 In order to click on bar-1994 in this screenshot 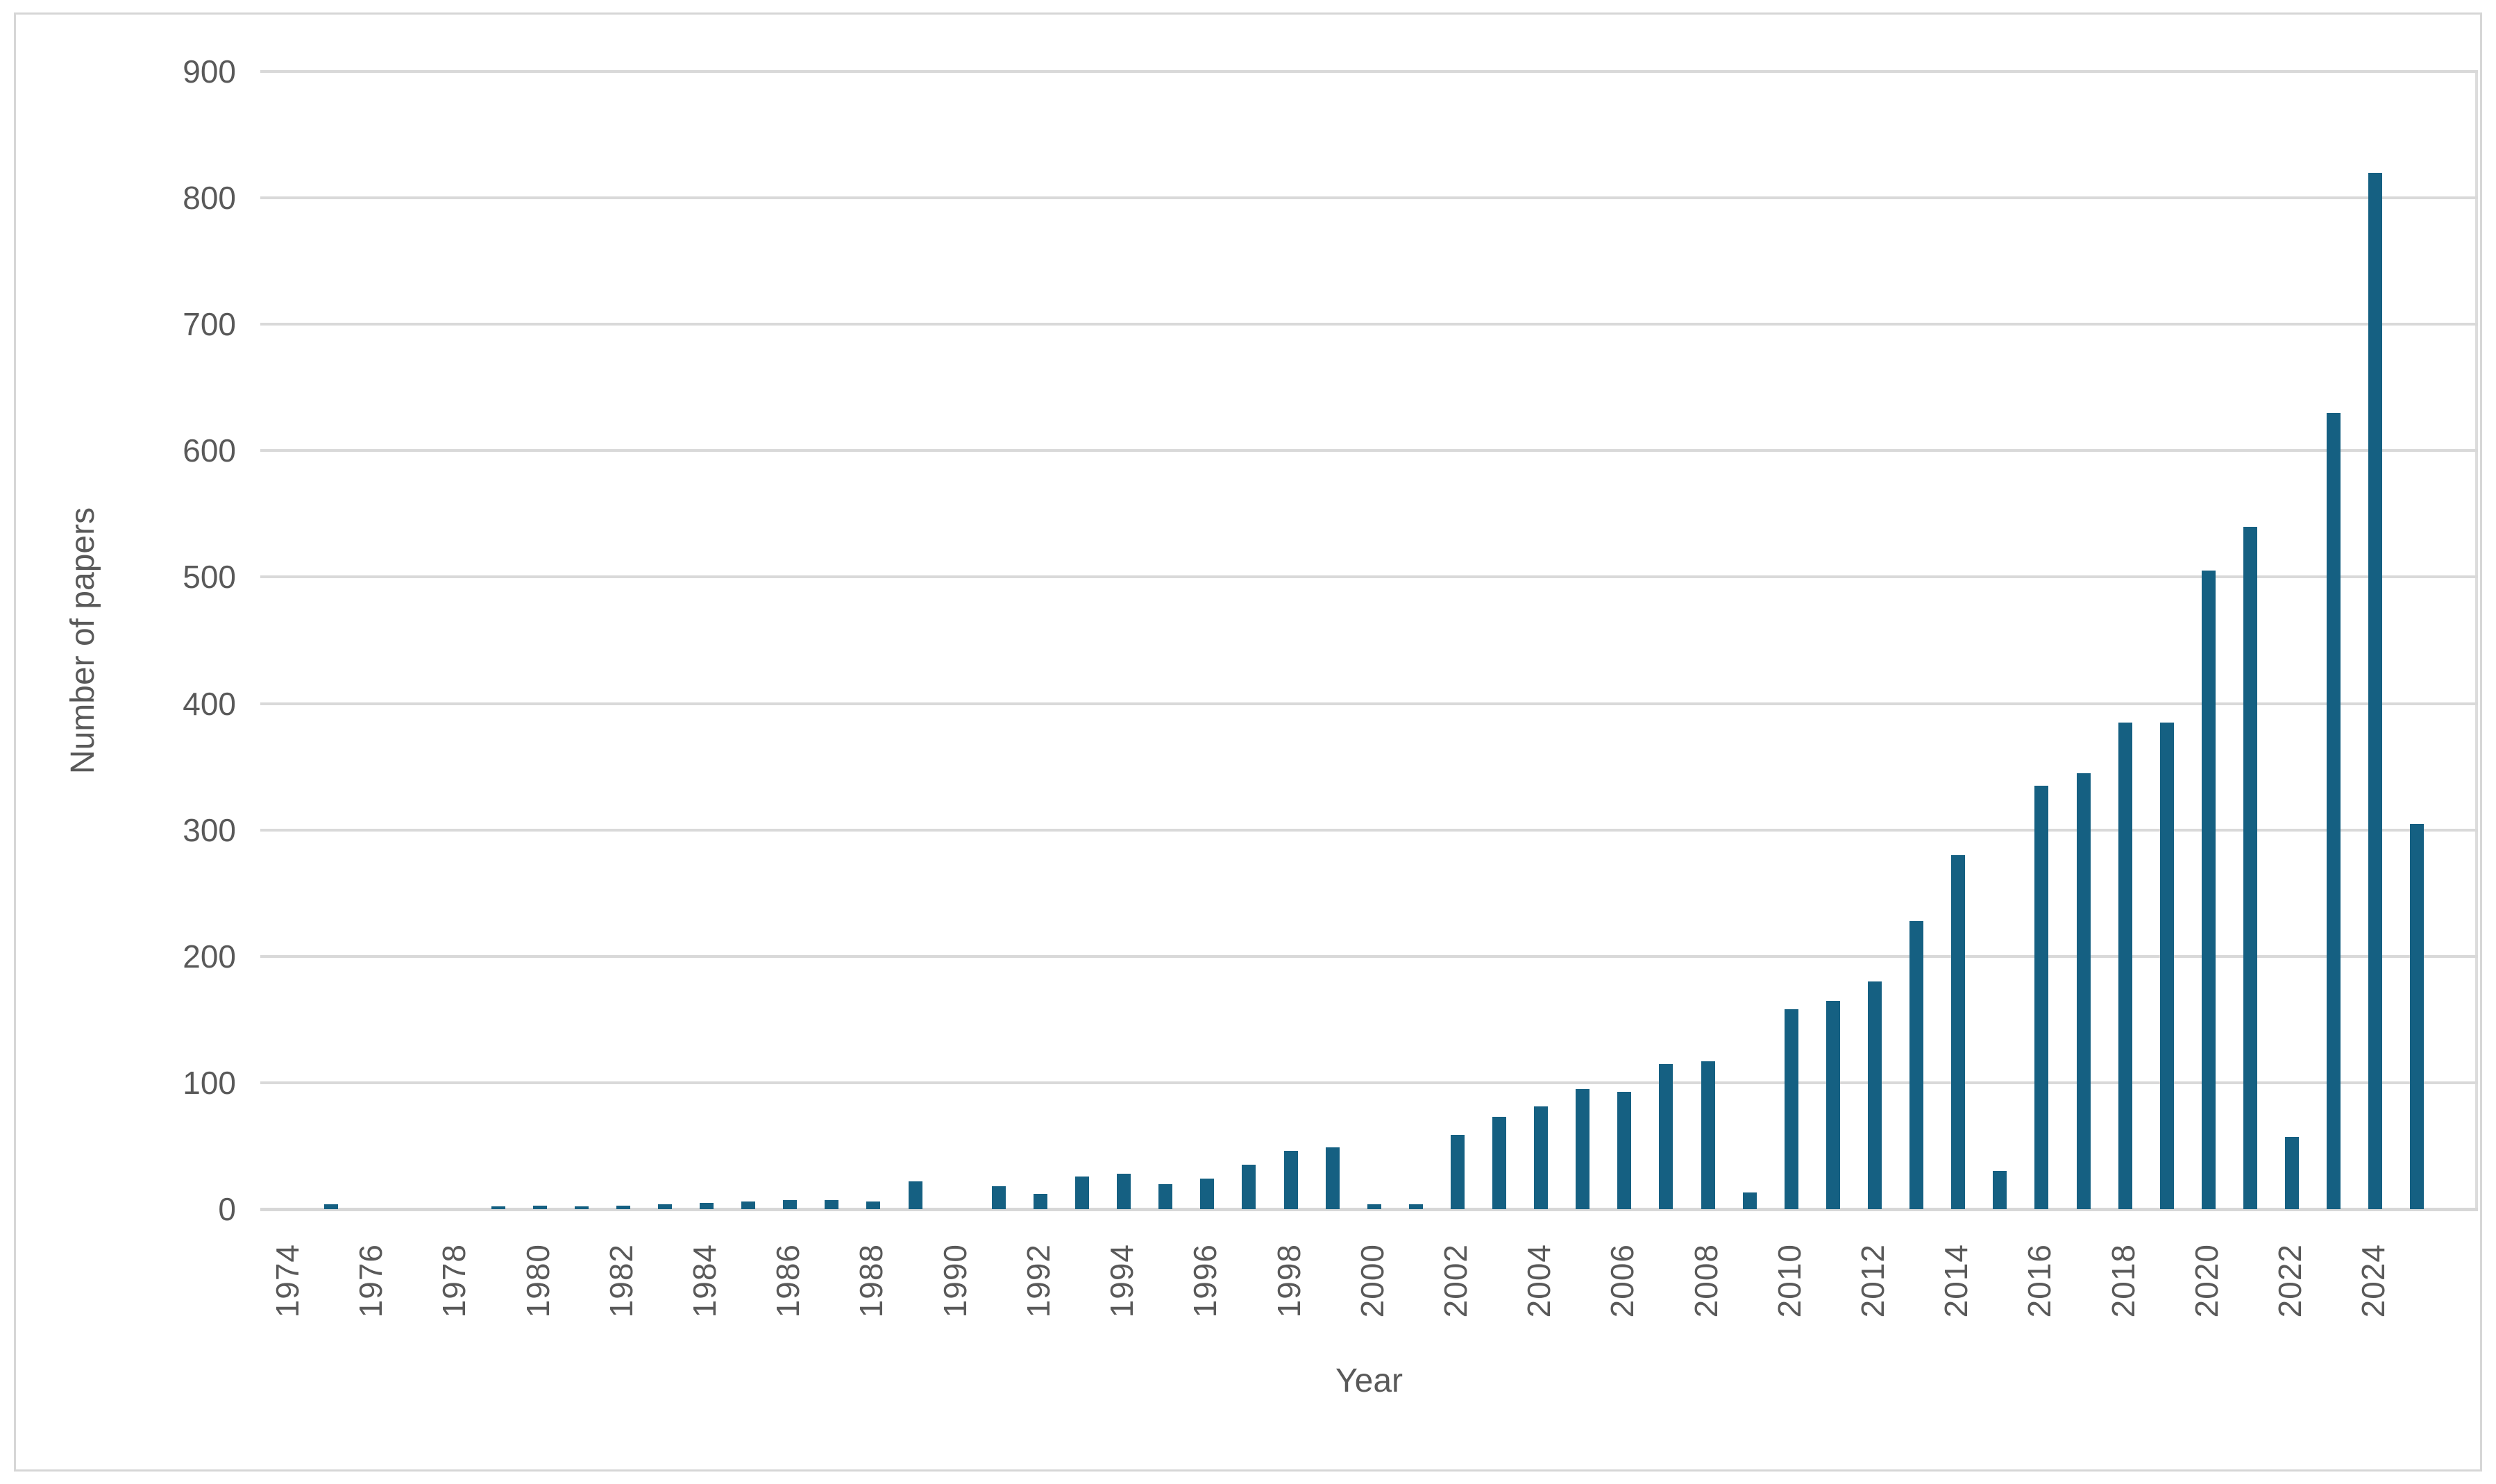, I will do `click(1124, 1191)`.